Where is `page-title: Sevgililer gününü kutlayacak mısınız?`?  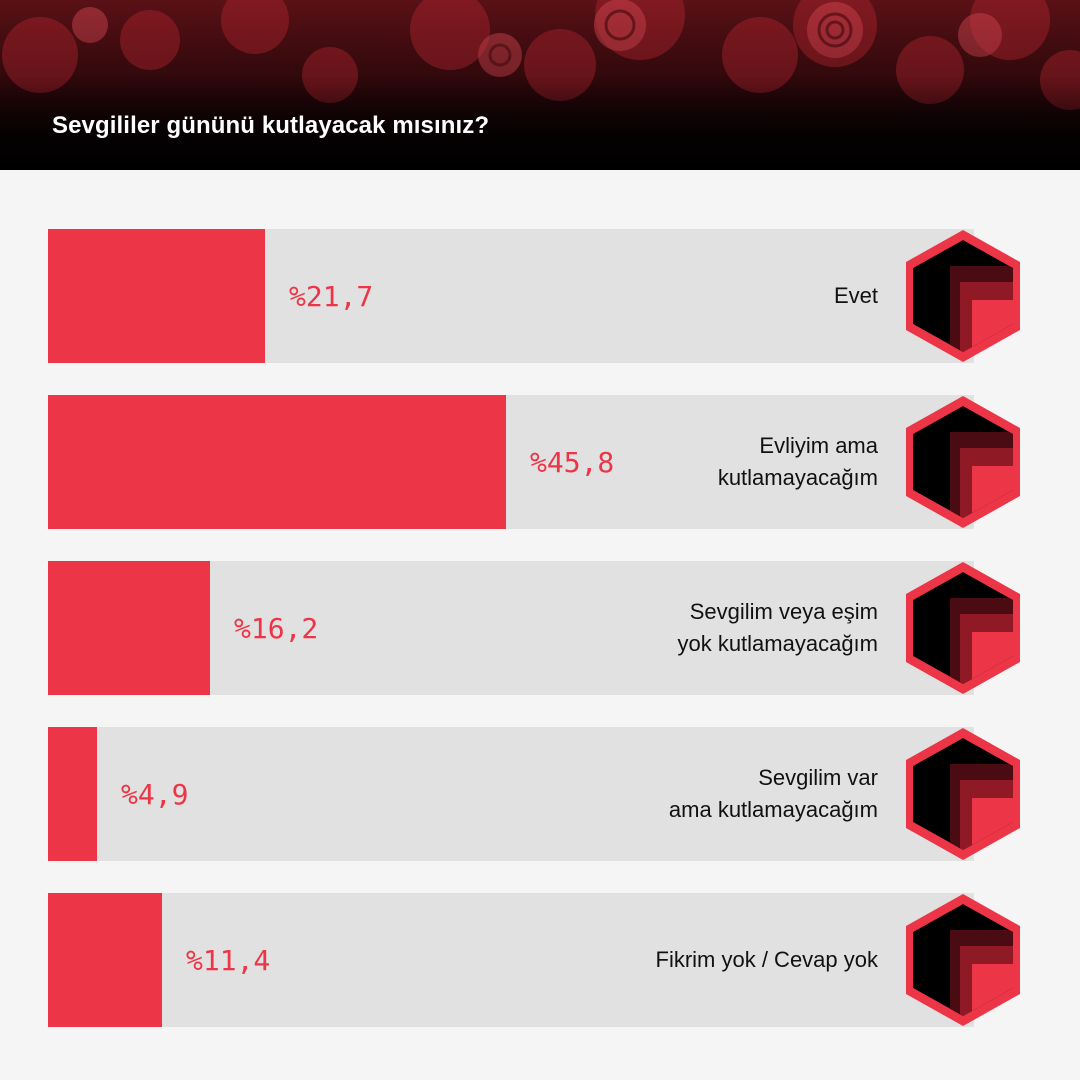
page-title: Sevgililer gününü kutlayacak mısınız? is located at coordinates (271, 125).